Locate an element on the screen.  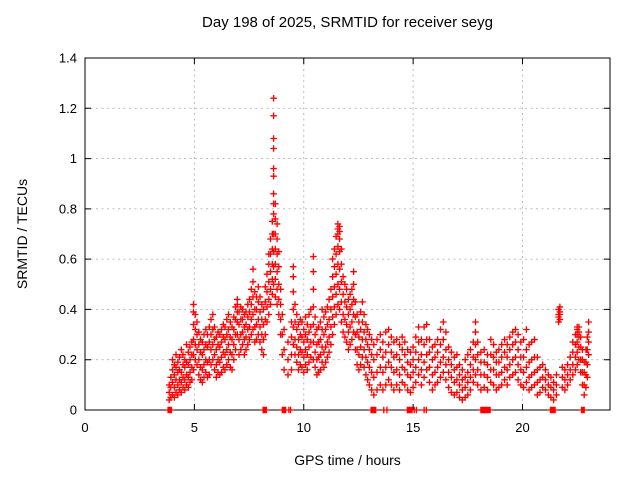
x-tick-label: 15 is located at coordinates (413, 427).